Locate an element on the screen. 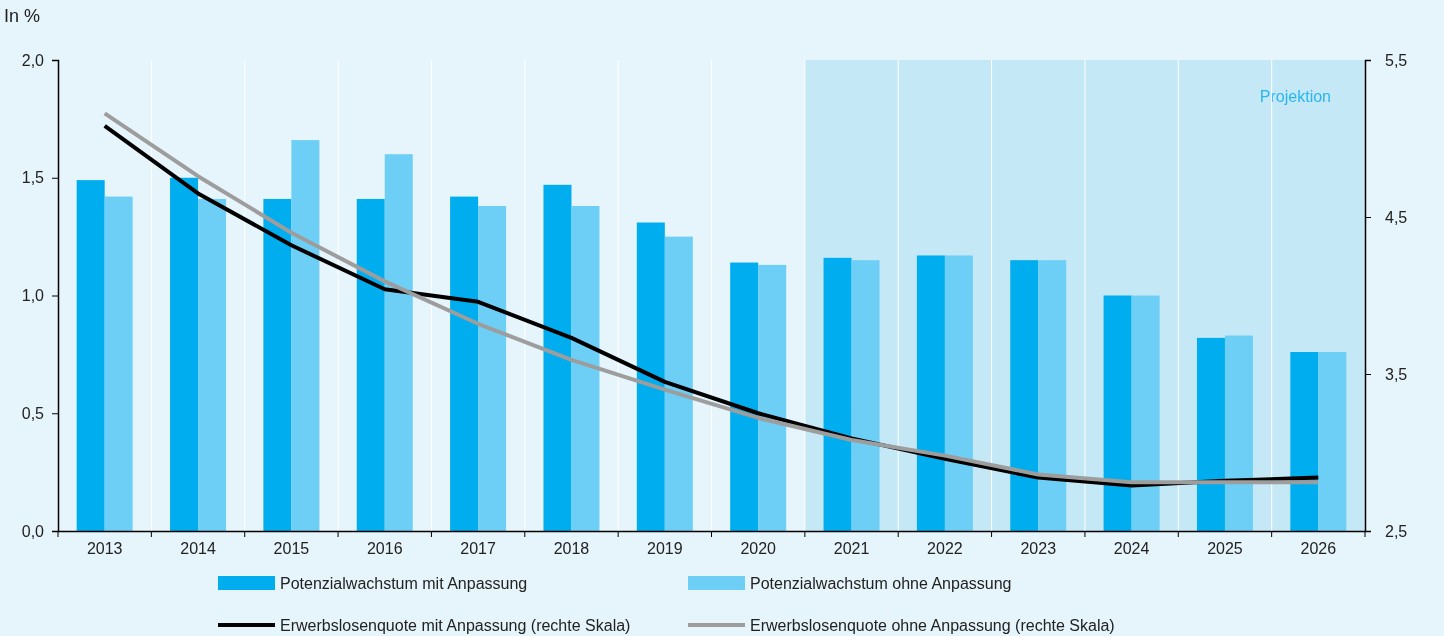 Image resolution: width=1444 pixels, height=636 pixels. x-tick-label: 2025 is located at coordinates (1225, 549).